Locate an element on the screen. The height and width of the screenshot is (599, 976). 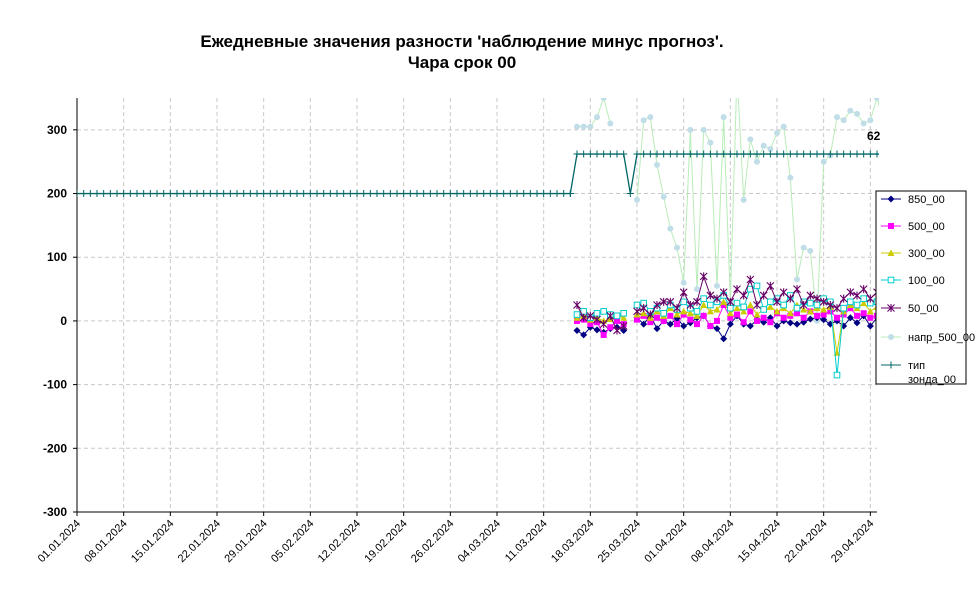
legend-label: 50_00 is located at coordinates (923, 309).